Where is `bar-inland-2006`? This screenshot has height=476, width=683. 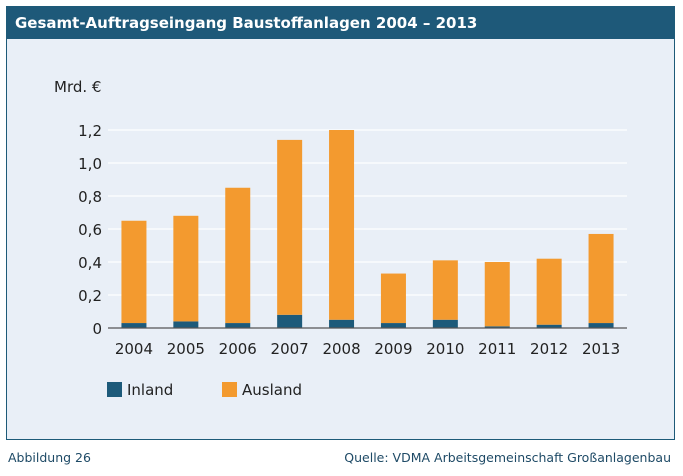 bar-inland-2006 is located at coordinates (238, 325).